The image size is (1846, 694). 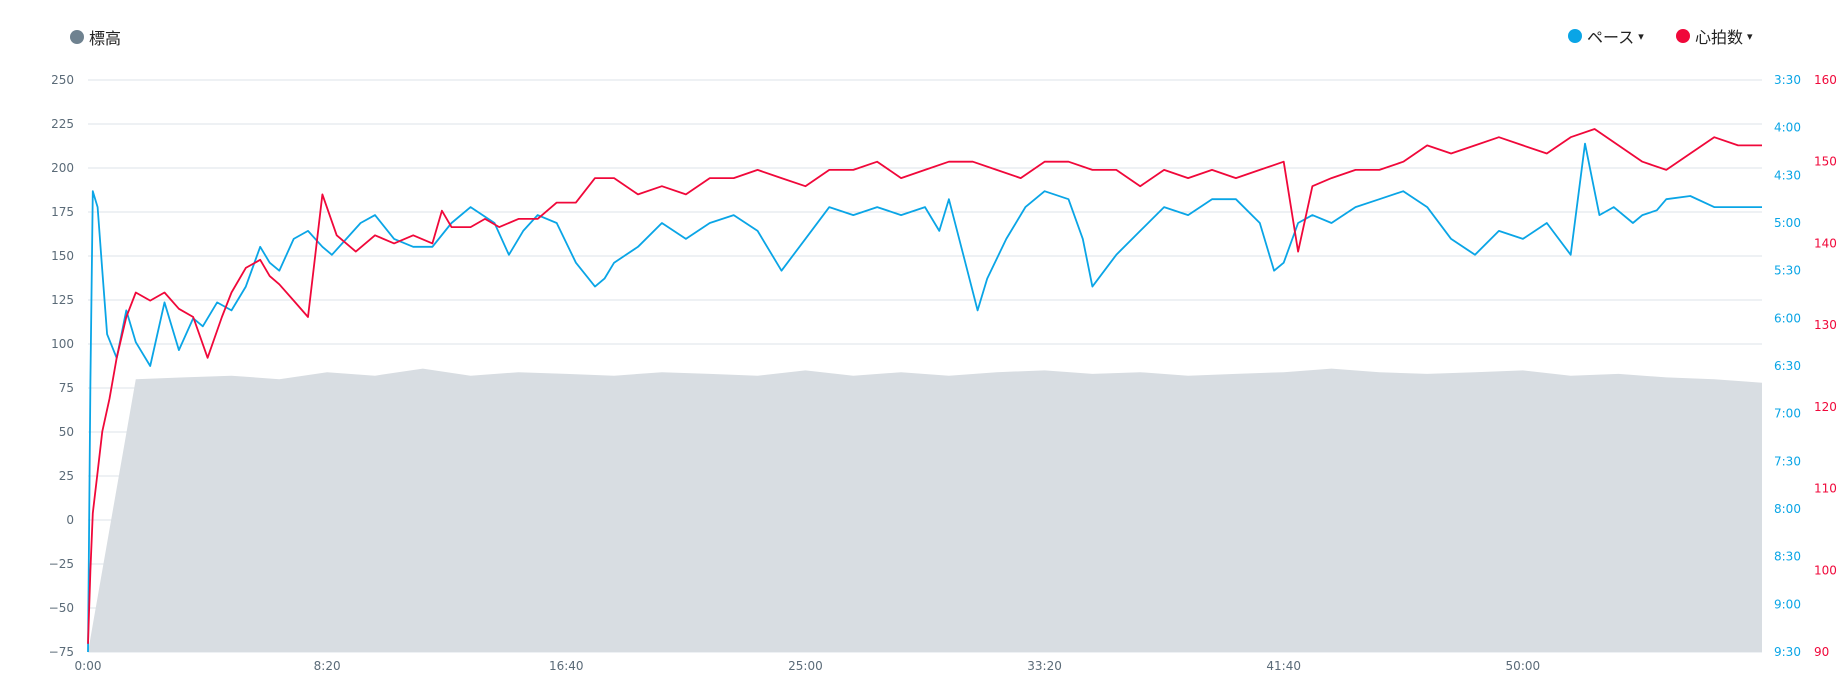 I want to click on elevation-tick-label: 150, so click(x=62, y=256).